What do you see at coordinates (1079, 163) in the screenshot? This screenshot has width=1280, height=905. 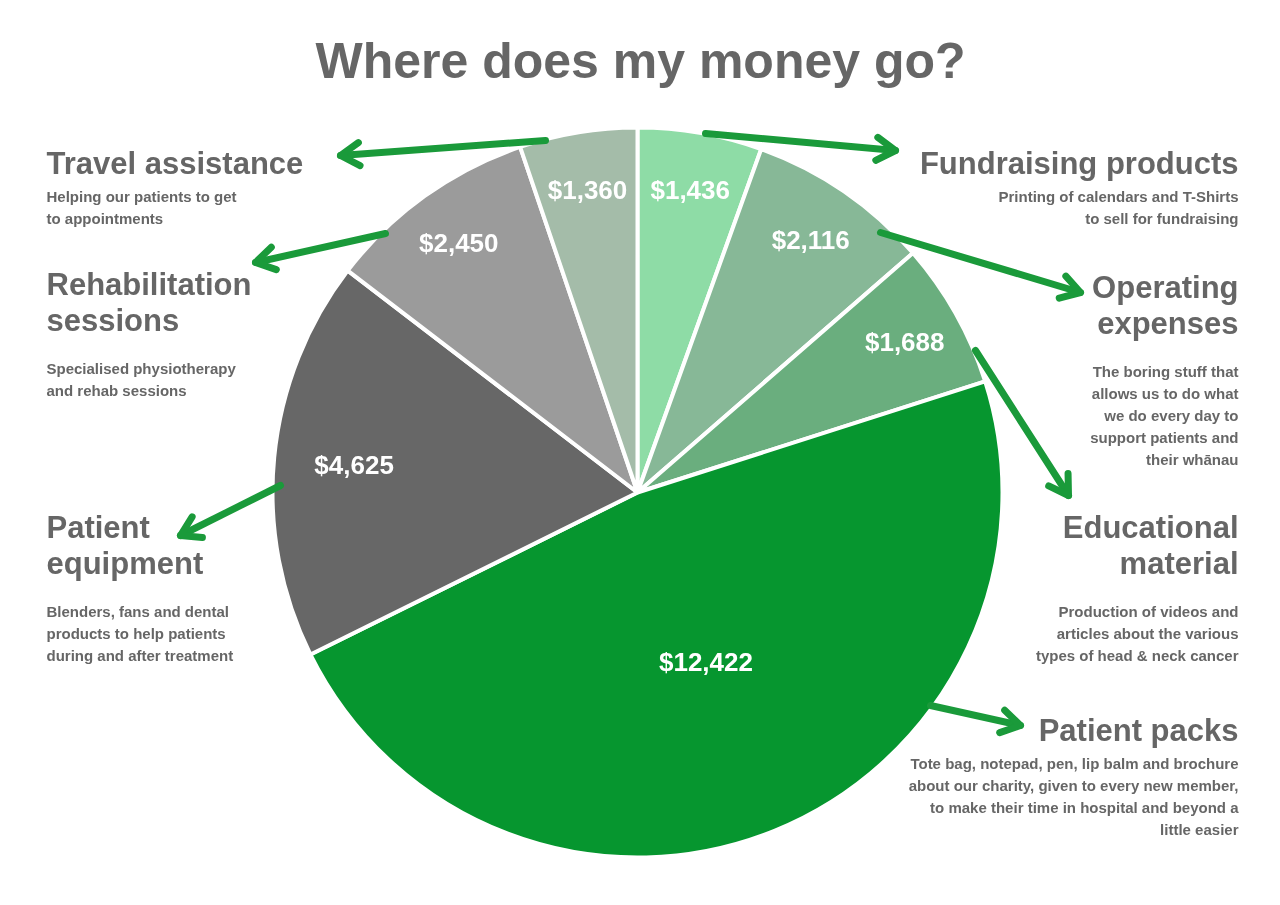 I see `slice-label: Fundraising products` at bounding box center [1079, 163].